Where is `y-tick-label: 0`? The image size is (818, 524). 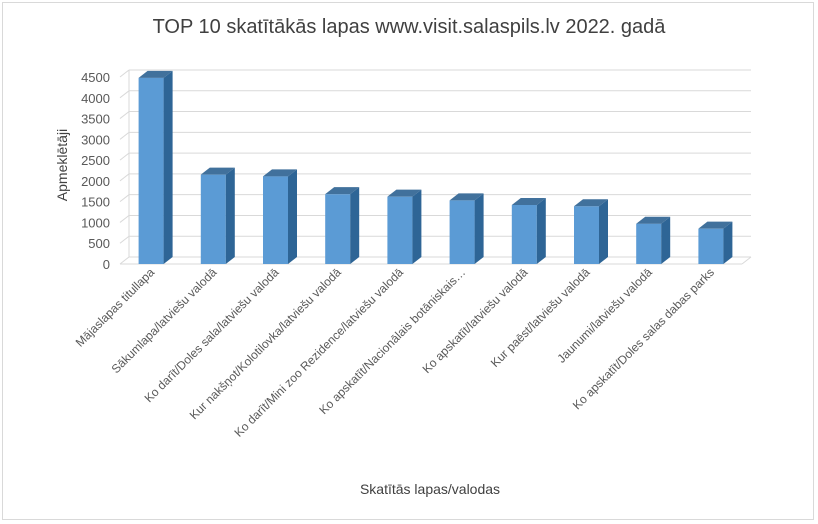 y-tick-label: 0 is located at coordinates (106, 264).